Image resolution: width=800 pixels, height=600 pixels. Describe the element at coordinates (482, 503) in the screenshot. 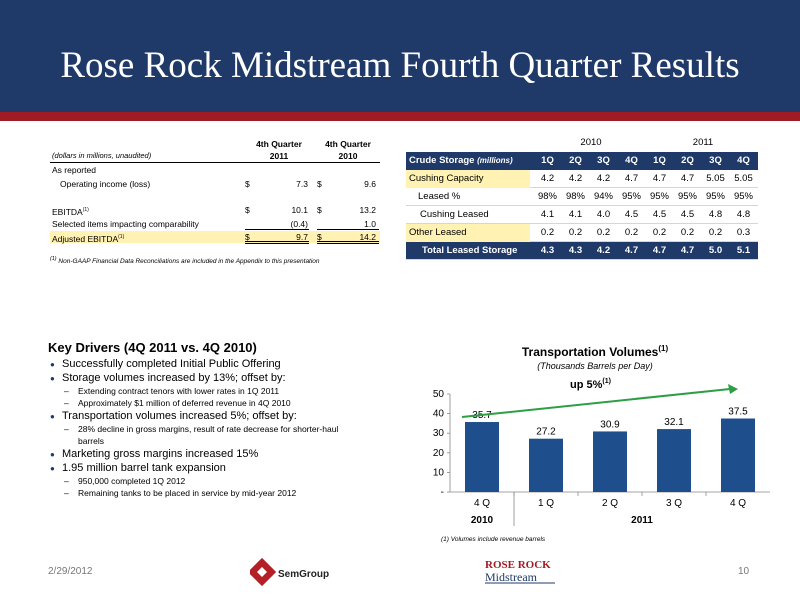

I see `category-label: 4 Q` at that location.